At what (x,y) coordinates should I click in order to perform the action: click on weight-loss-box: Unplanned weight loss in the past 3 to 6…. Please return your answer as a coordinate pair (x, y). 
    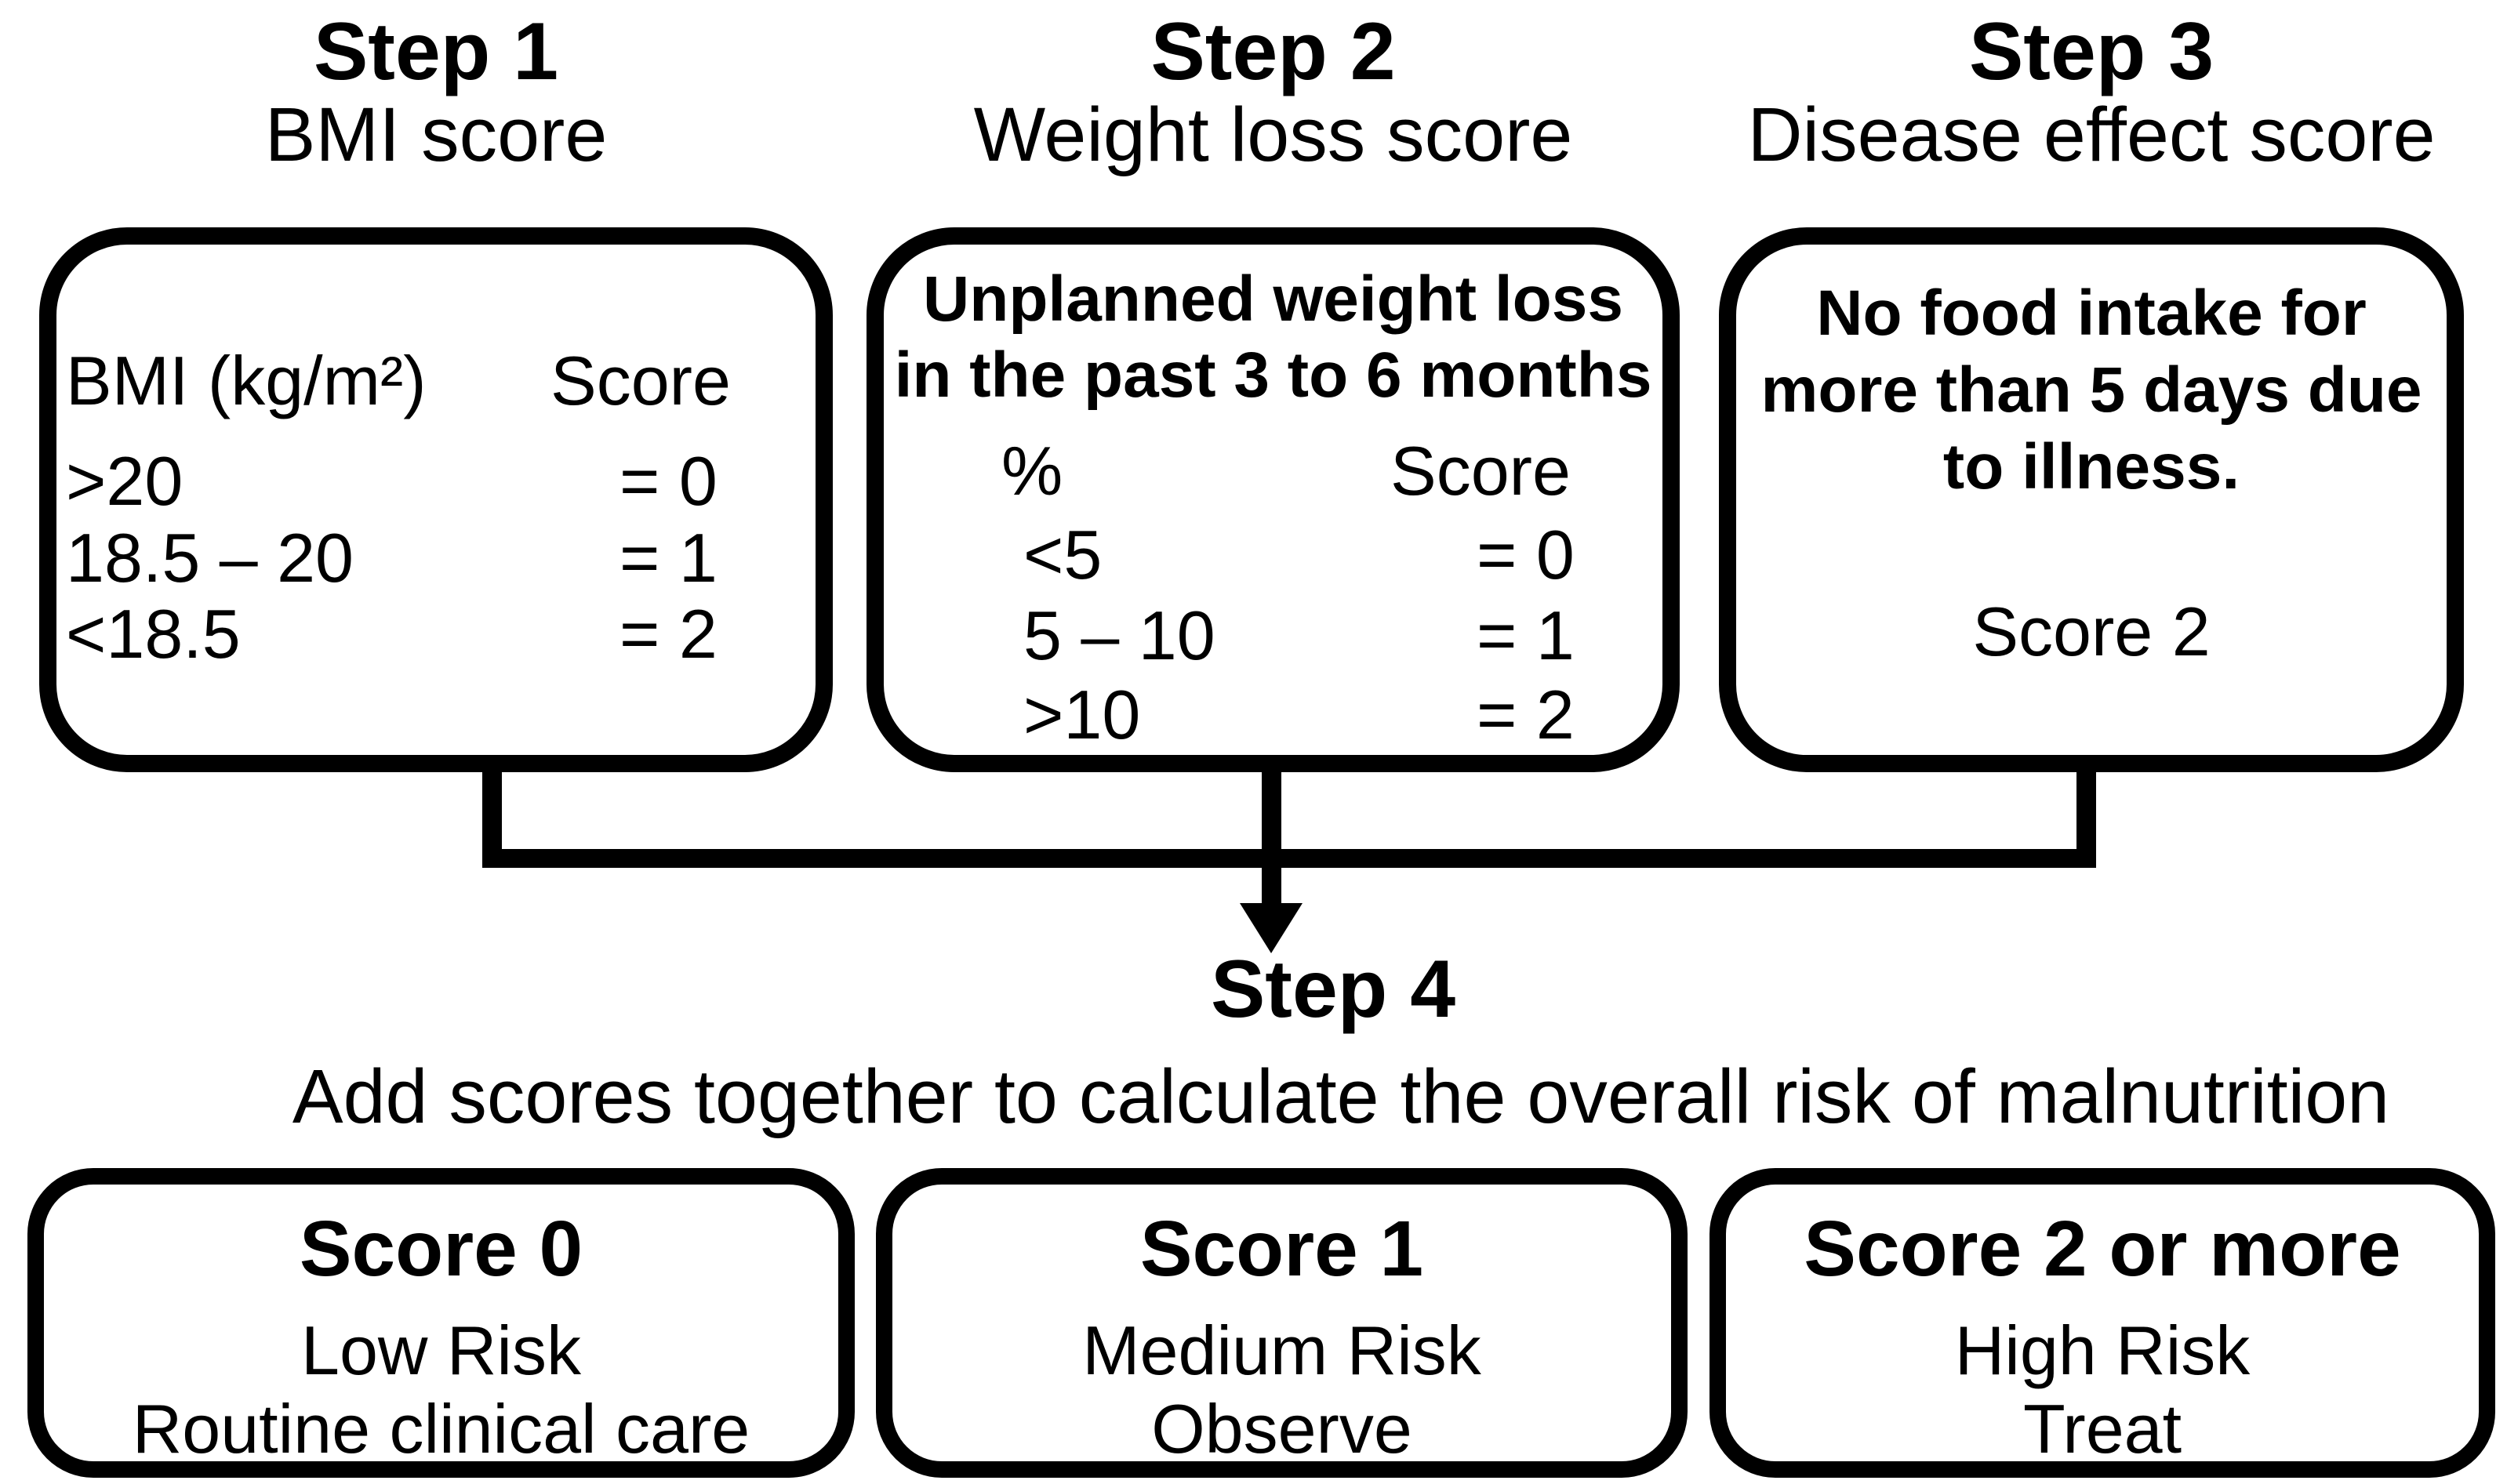
    Looking at the image, I should click on (1273, 499).